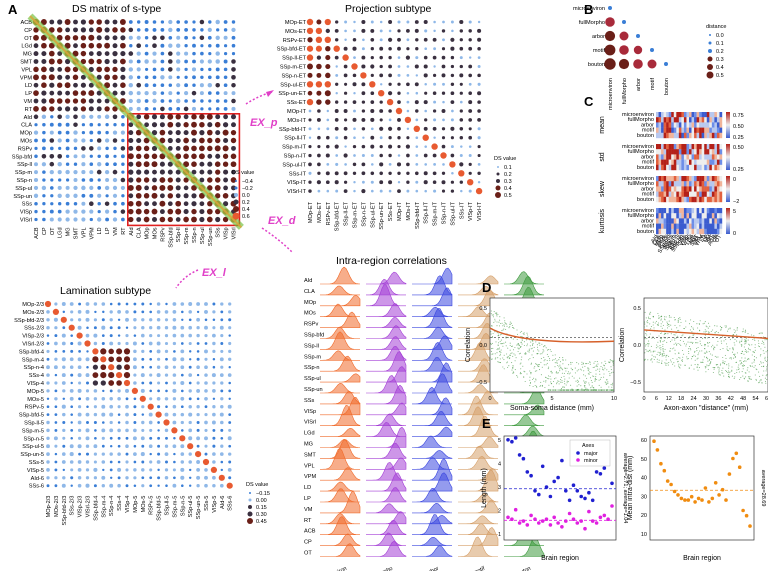  What do you see at coordinates (373, 214) in the screenshot?
I see `column-label: SSp-ul-ET` at bounding box center [373, 214].